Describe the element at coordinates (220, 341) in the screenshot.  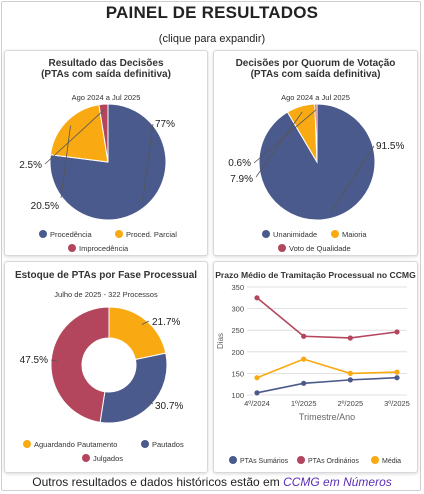
I see `y-axis-label: Dias` at that location.